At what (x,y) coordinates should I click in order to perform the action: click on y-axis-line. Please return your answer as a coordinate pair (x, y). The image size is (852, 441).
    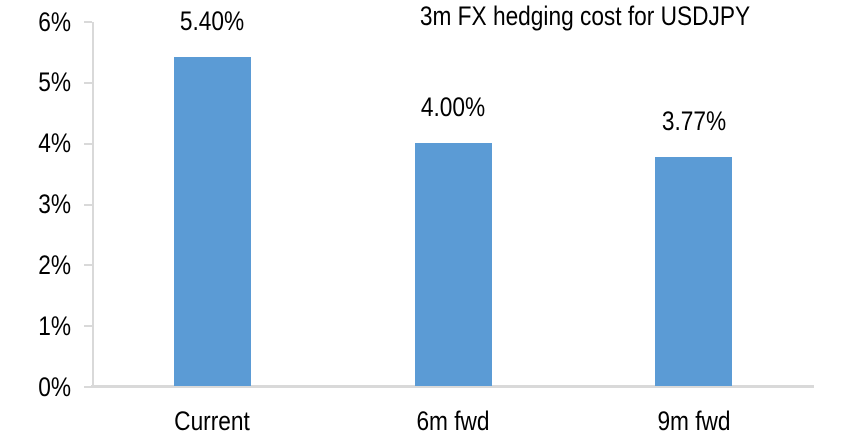
    Looking at the image, I should click on (93, 204).